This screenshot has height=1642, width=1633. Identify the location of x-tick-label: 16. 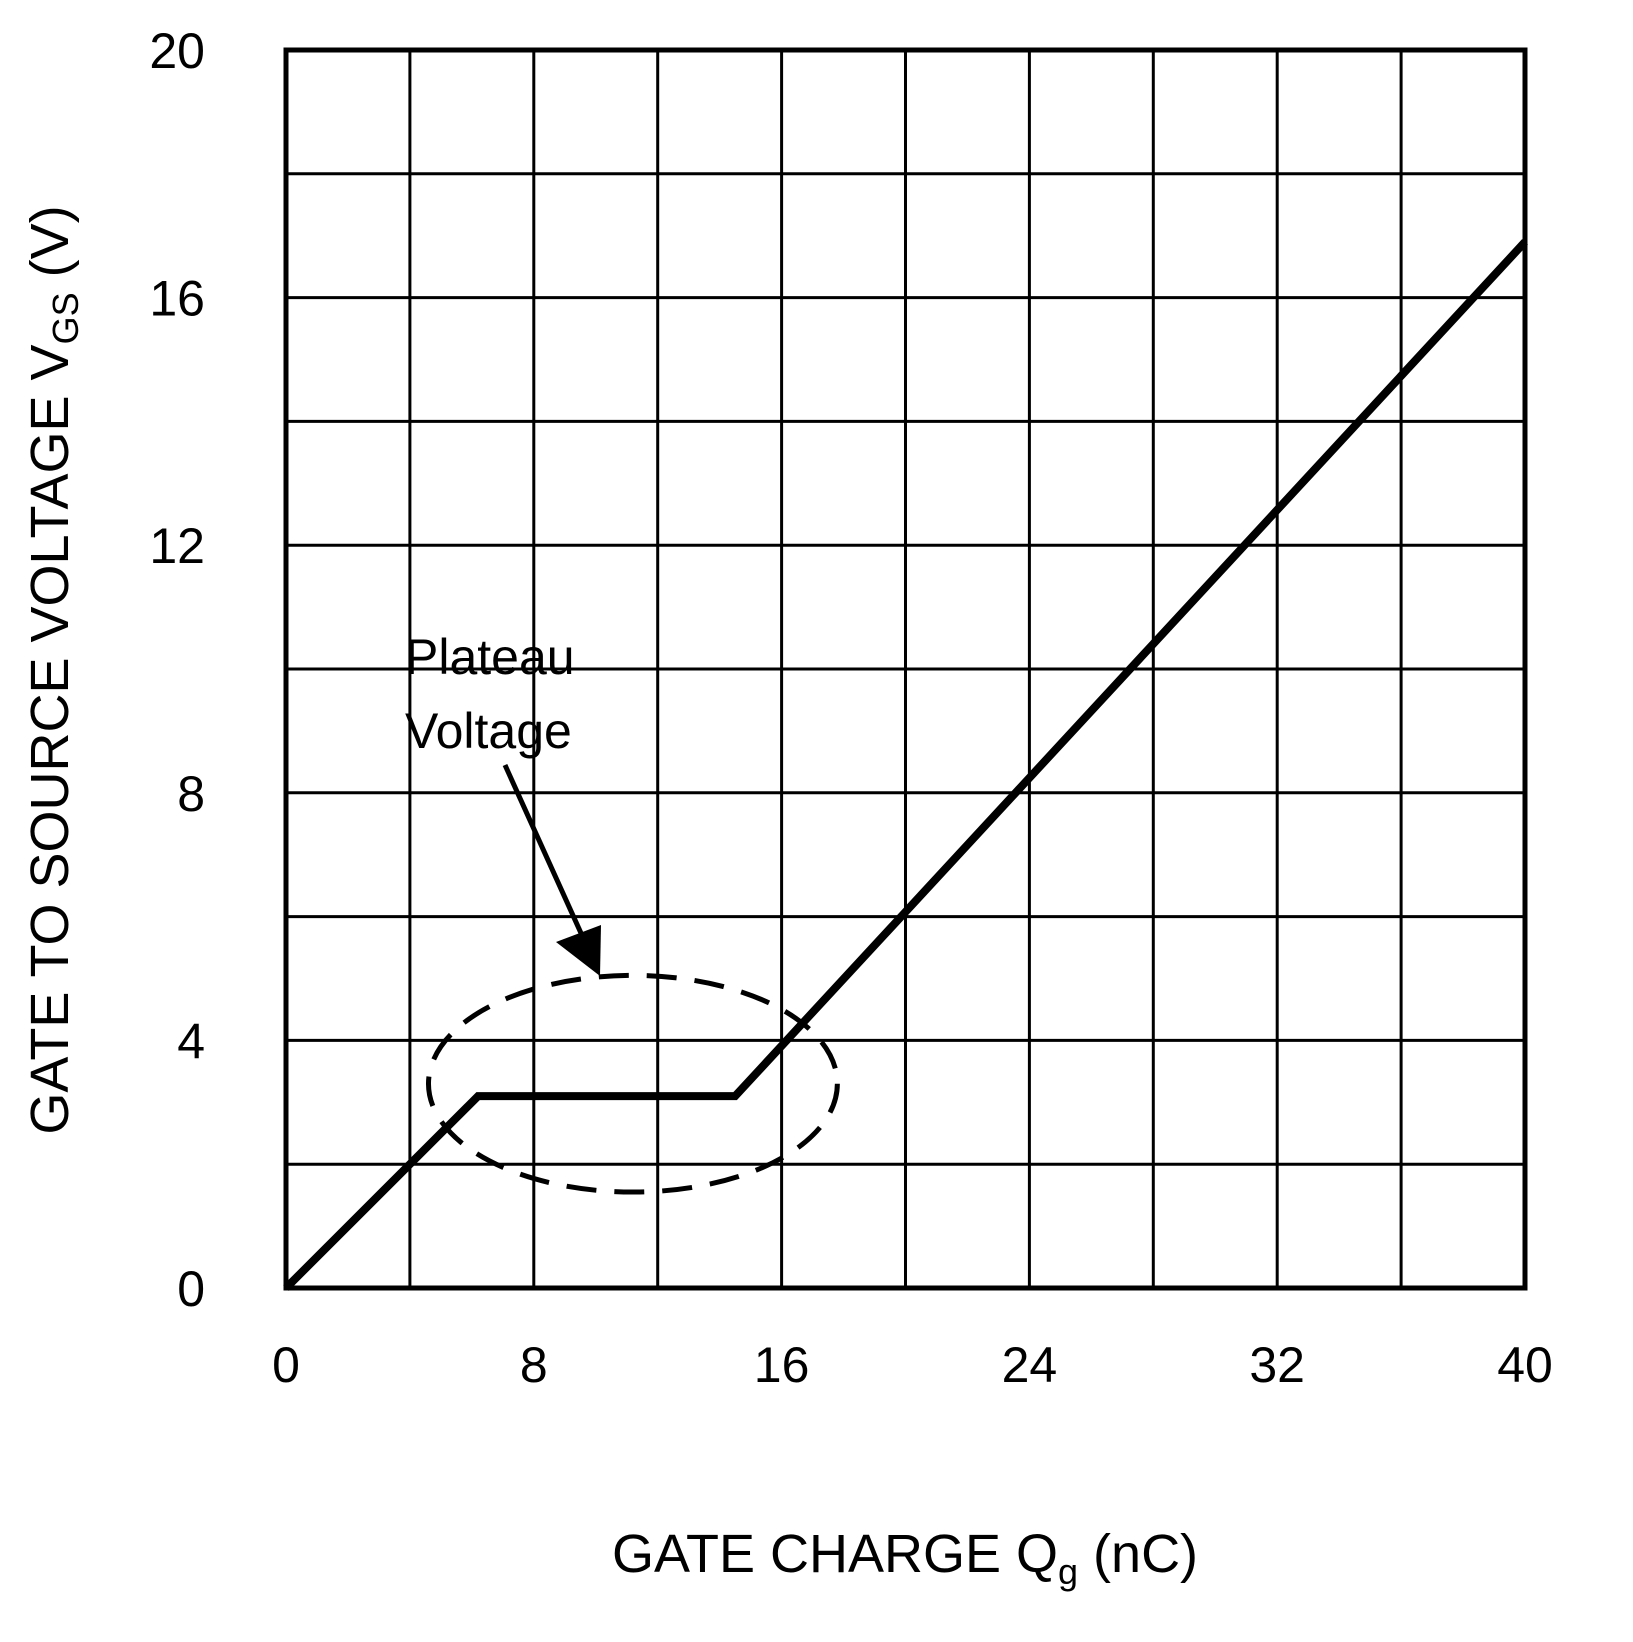
(782, 1365).